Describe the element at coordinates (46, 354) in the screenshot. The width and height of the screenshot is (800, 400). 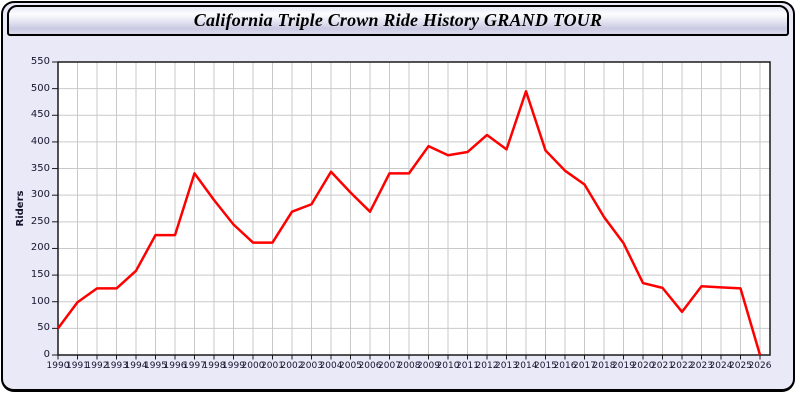
I see `y-tick-label: 0` at that location.